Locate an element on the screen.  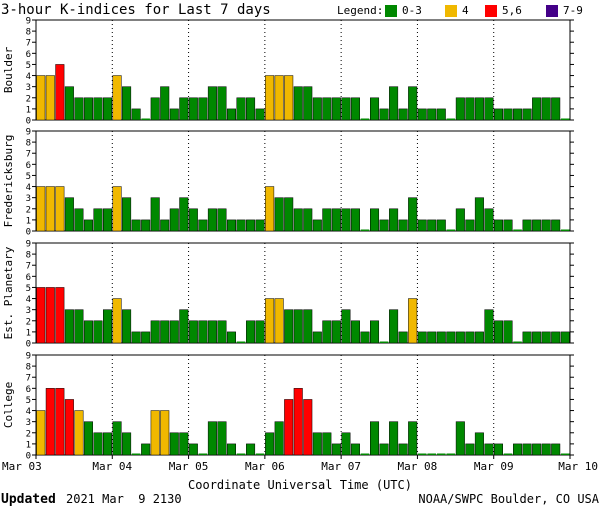
y-tick-label: 1 is located at coordinates (28, 445).